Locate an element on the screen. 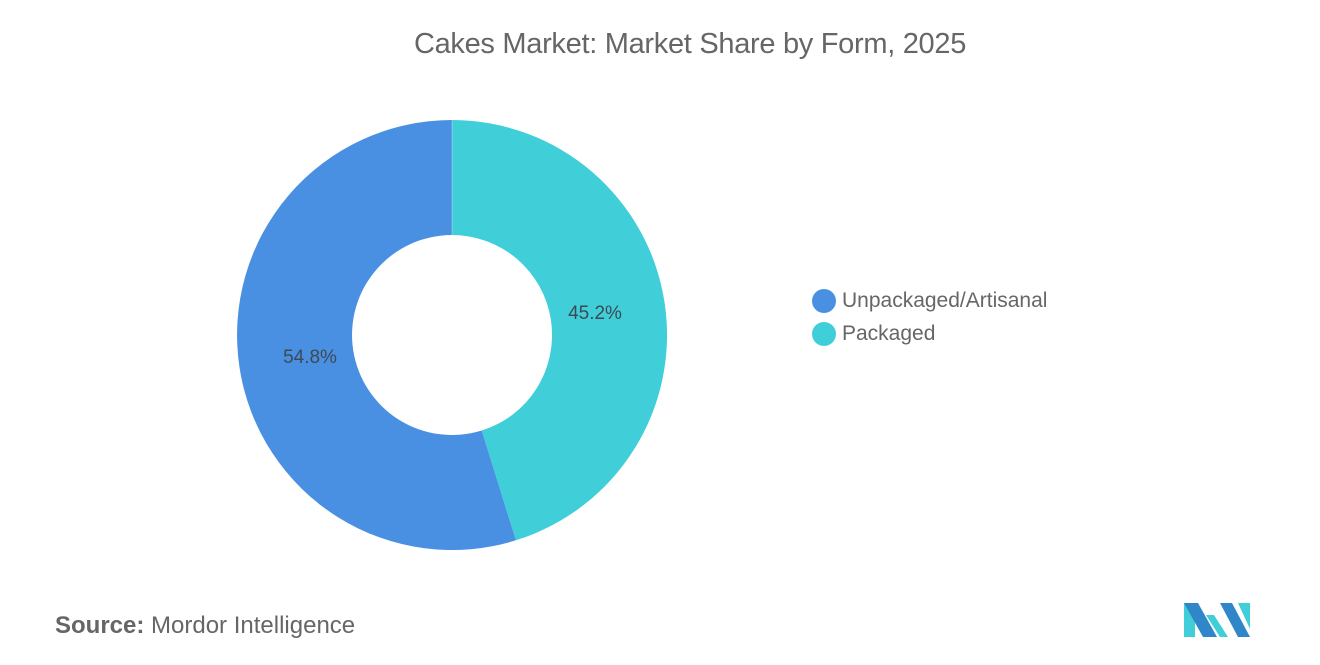 The image size is (1320, 665). chart-title: Cakes Market: Market Share by Form, 2025 is located at coordinates (690, 44).